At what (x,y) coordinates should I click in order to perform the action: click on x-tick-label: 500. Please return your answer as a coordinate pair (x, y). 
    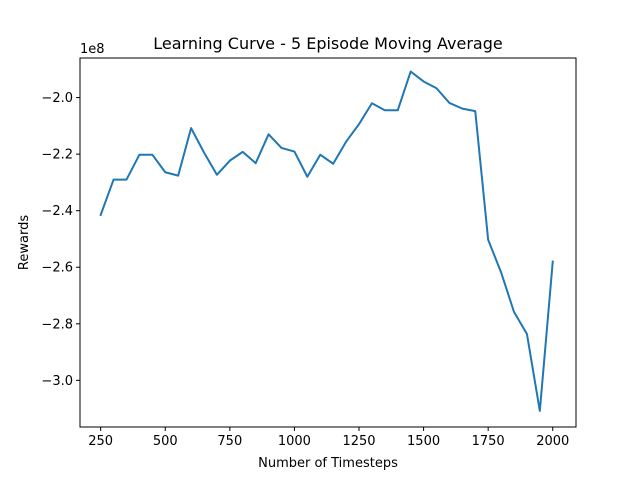
    Looking at the image, I should click on (165, 441).